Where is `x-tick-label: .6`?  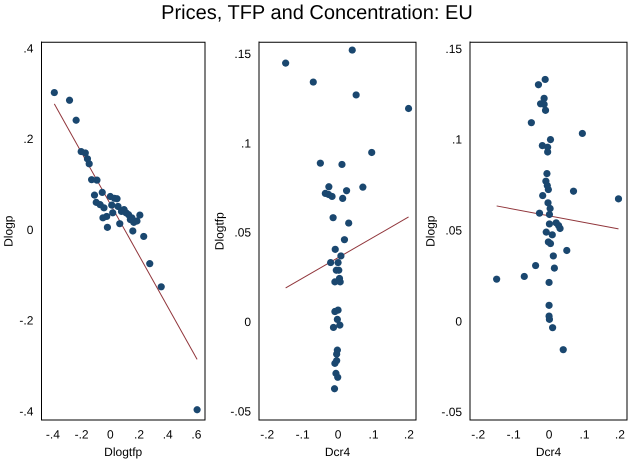 x-tick-label: .6 is located at coordinates (196, 435).